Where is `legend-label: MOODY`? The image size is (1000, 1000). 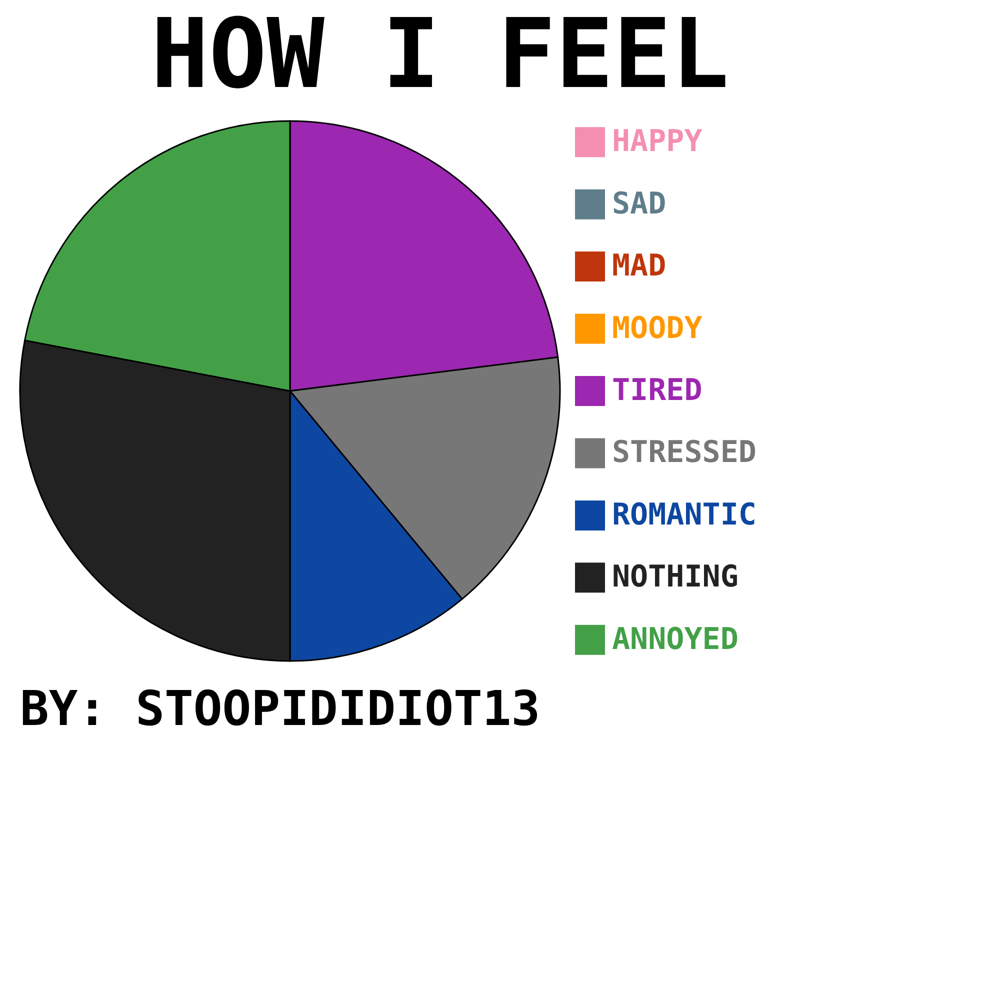 legend-label: MOODY is located at coordinates (657, 328).